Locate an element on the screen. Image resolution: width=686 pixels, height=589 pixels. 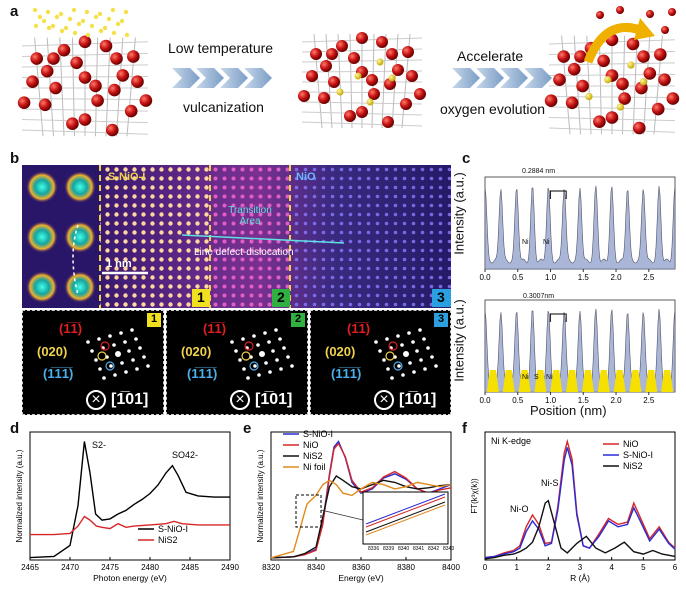
x-tick-label: 1.5 is located at coordinates (584, 400).